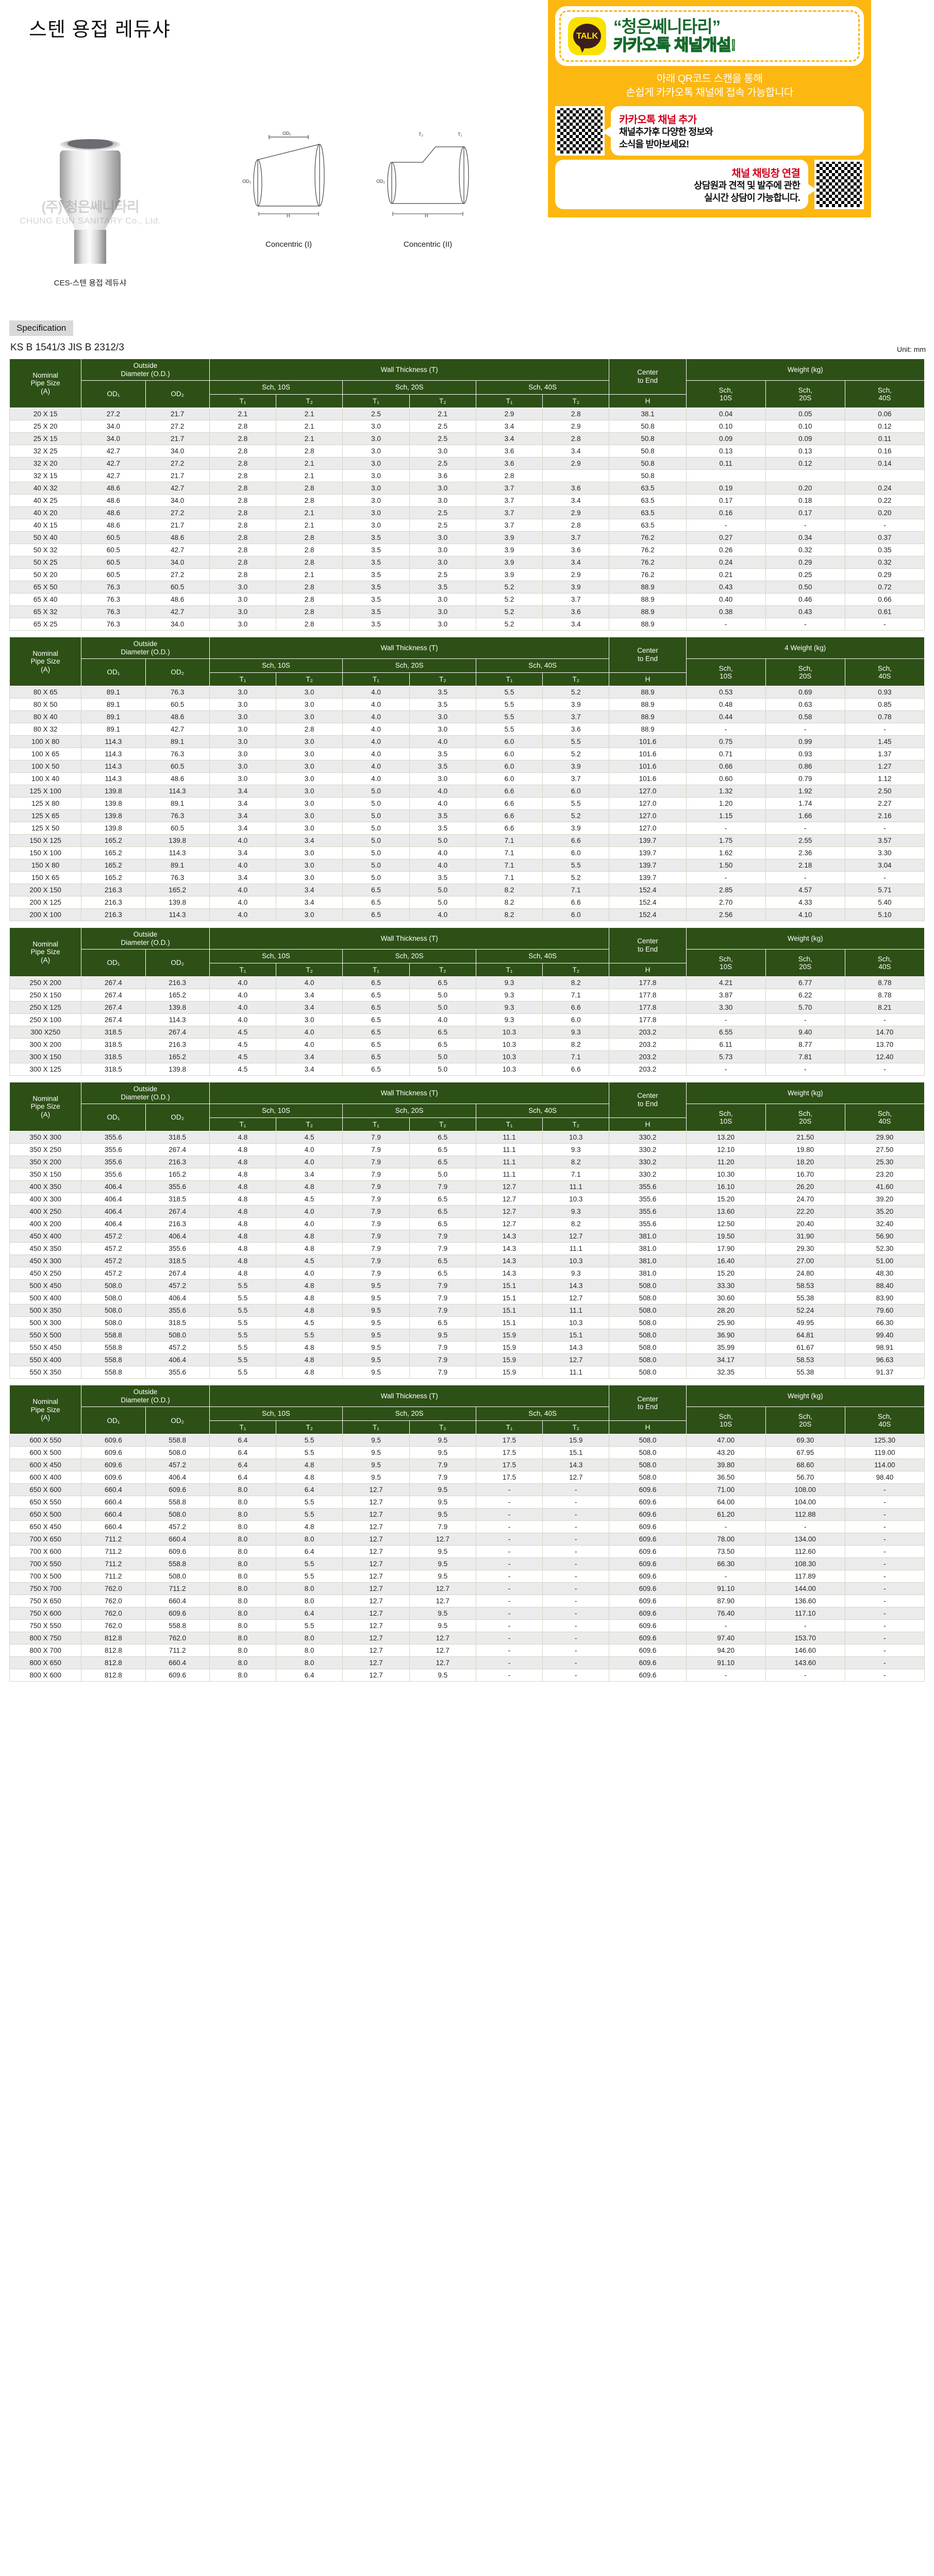  Describe the element at coordinates (45, 890) in the screenshot. I see `cell-nominal-size: 200 X 150` at that location.